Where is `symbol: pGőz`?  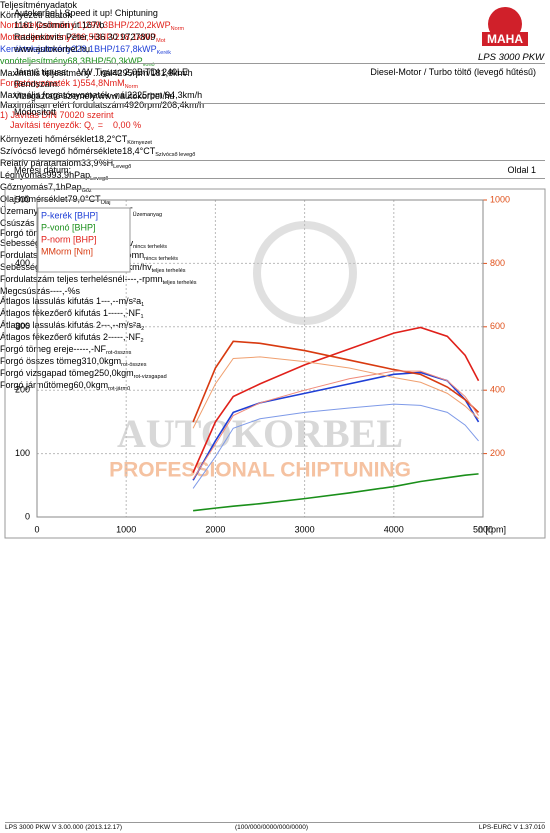 symbol: pGőz is located at coordinates (84, 188).